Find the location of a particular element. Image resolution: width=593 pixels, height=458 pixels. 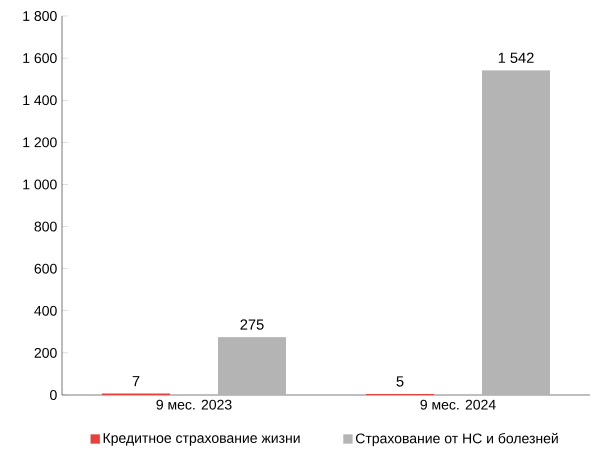

legend-label: Кредитное страхование жизни is located at coordinates (202, 439).